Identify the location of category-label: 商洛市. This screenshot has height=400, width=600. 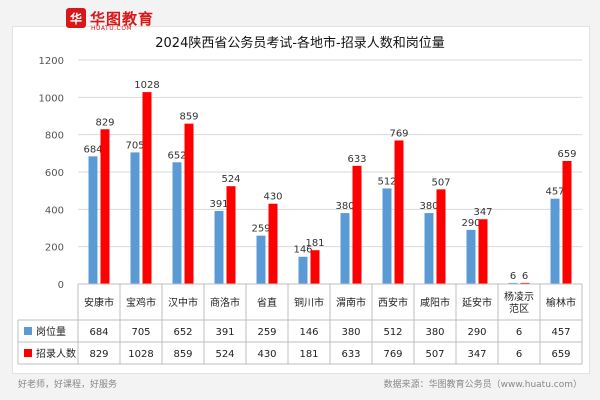
(225, 302).